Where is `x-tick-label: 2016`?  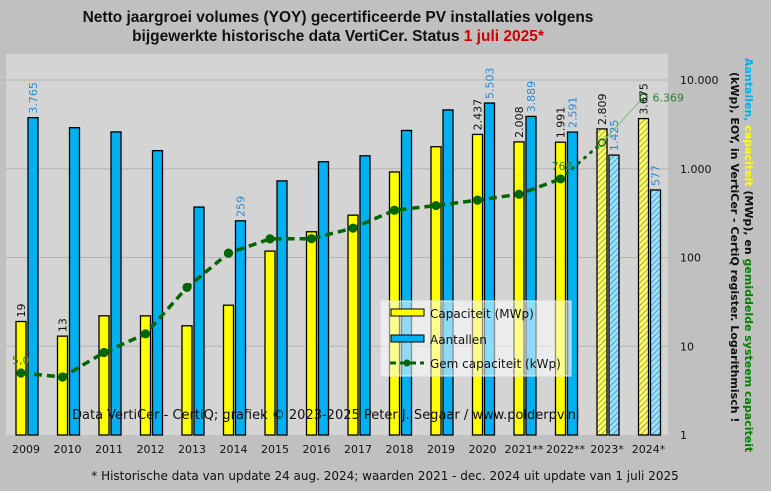 x-tick-label: 2016 is located at coordinates (317, 449).